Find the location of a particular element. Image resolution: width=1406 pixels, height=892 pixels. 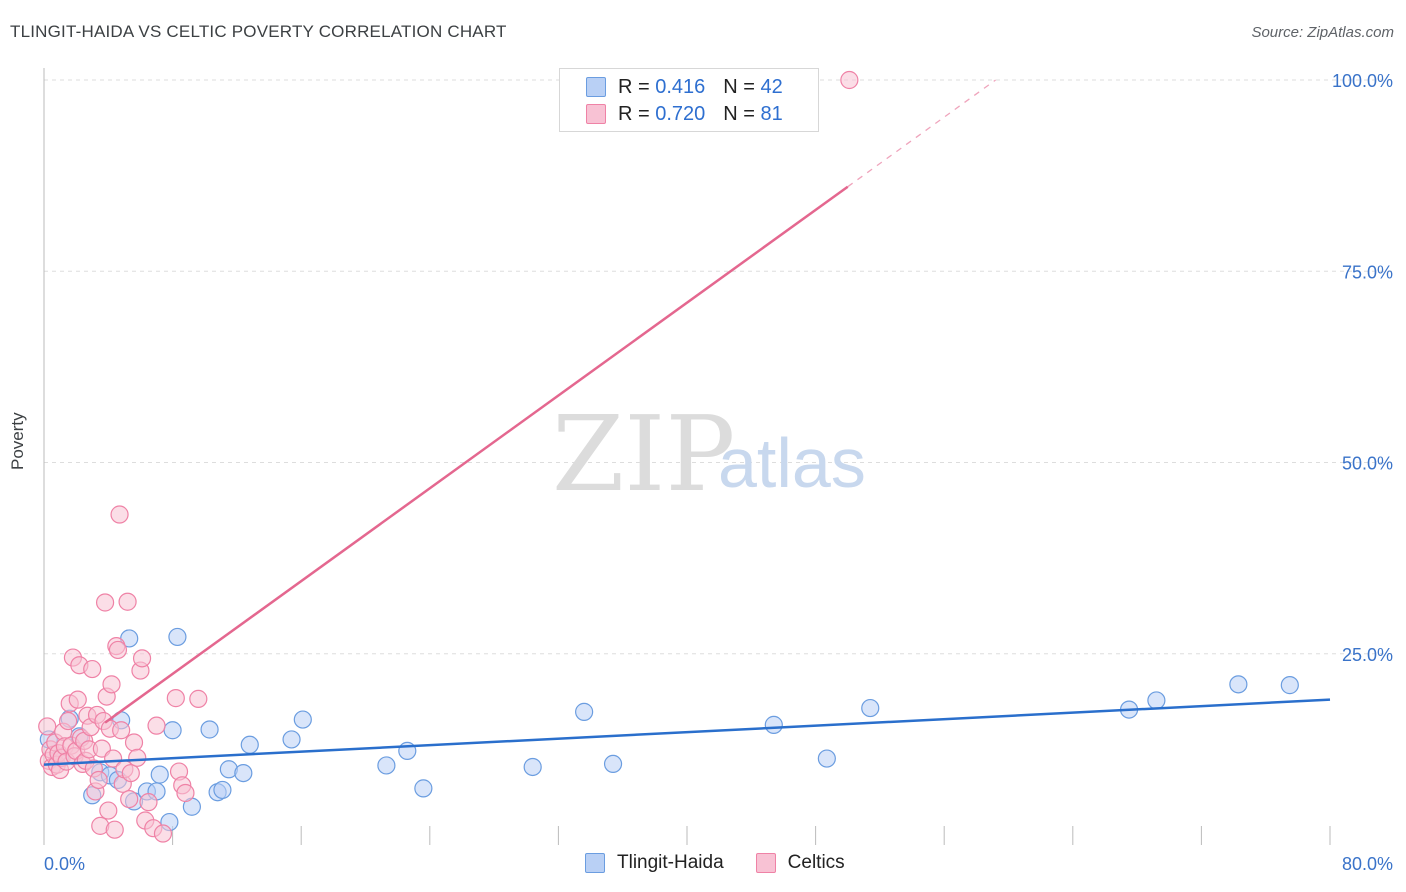

legend-n-value: 42 is located at coordinates (771, 86).